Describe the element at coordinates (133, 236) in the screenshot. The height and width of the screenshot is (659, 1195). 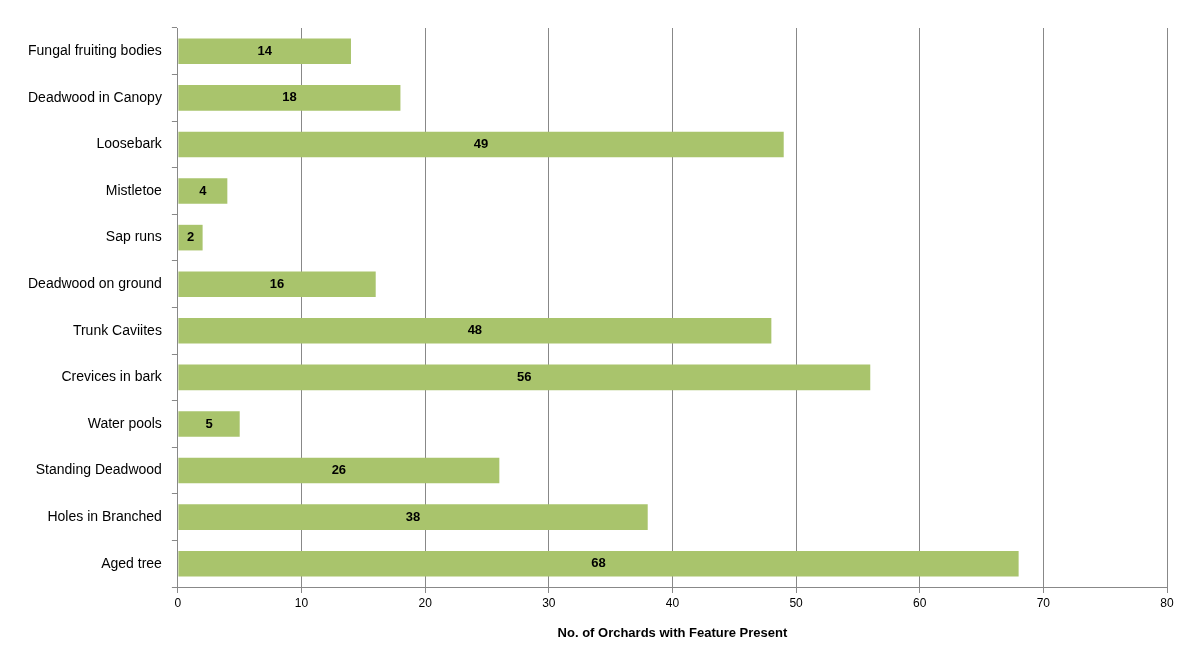
I see `y-tick-label: Sap runs` at that location.